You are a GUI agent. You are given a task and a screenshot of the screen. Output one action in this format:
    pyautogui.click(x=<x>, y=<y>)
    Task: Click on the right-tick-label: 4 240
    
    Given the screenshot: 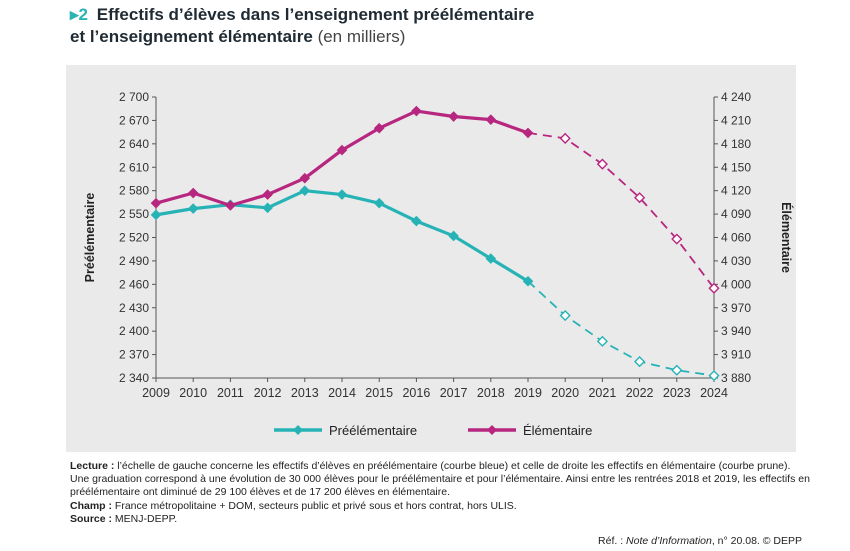 What is the action you would take?
    pyautogui.click(x=736, y=97)
    